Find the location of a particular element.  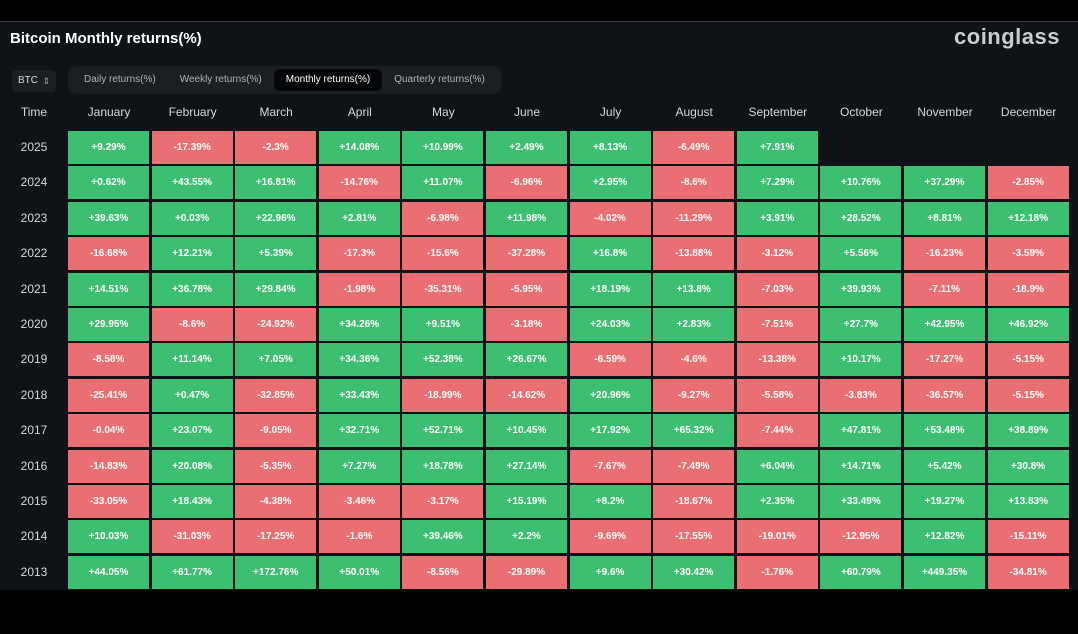

return-cell: +10.45% is located at coordinates (526, 431).